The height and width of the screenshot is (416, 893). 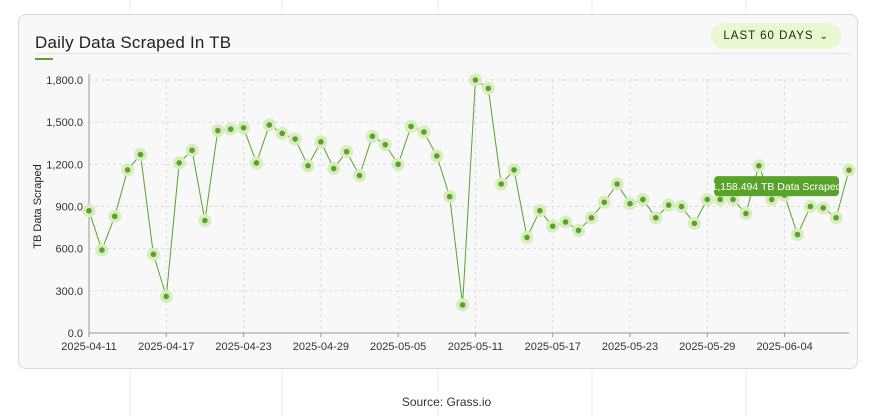 I want to click on y-tick-label: 0.0, so click(x=75, y=334).